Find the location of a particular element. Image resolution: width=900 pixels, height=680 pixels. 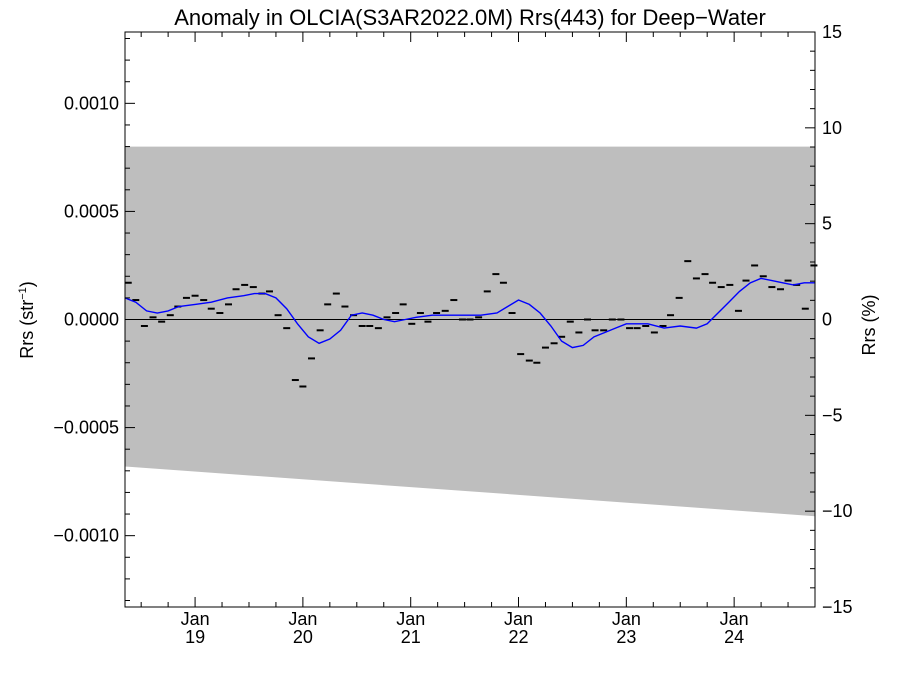

x-tick-label-year: 24 is located at coordinates (734, 637).